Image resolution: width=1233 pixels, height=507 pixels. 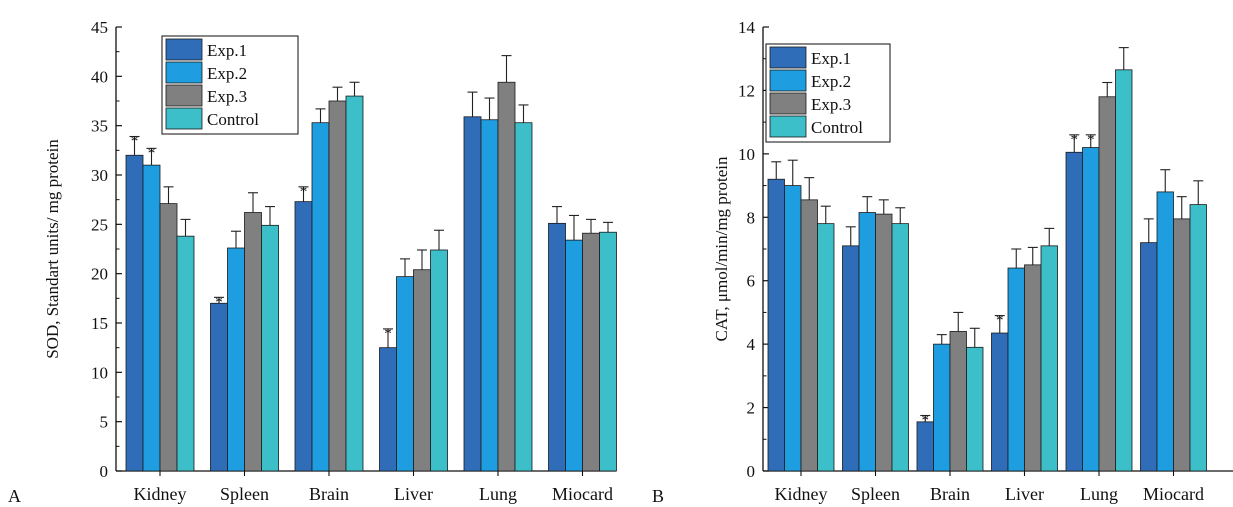 I want to click on x-tick-label: Kidney, so click(x=801, y=494).